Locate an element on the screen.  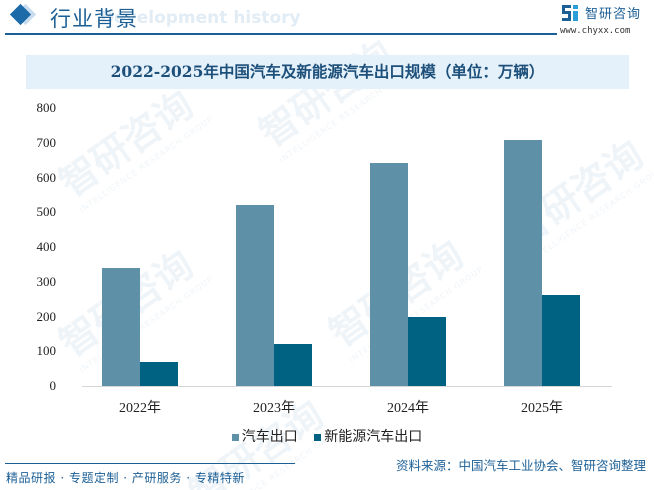
y-tick-label: 300 is located at coordinates (46, 281).